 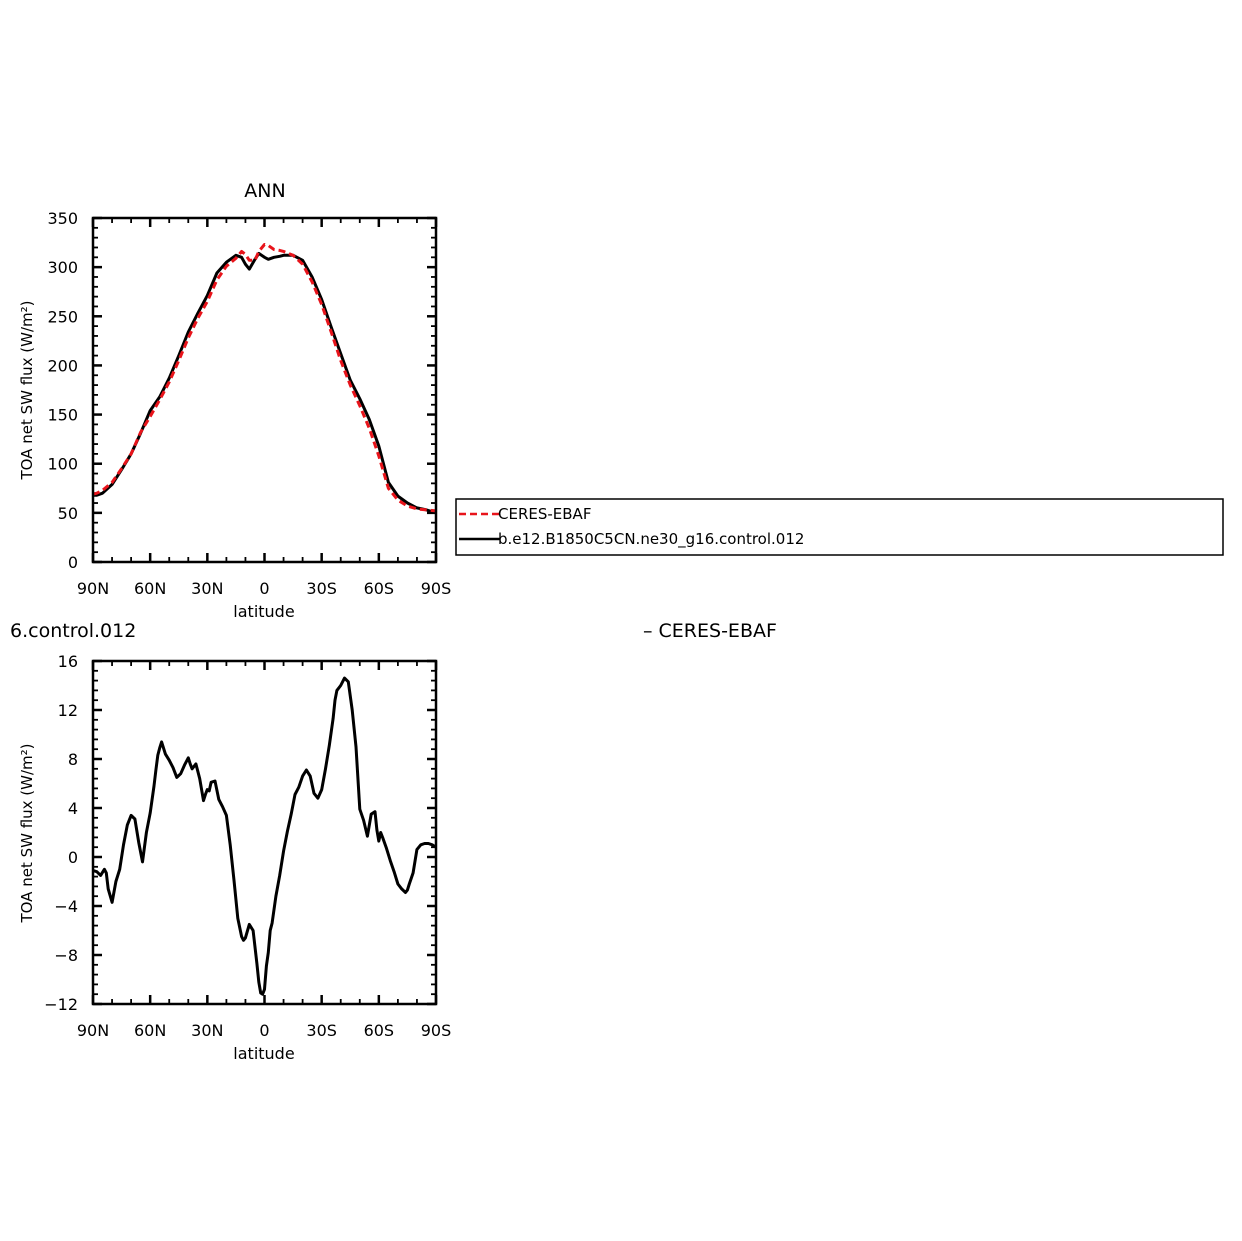 What do you see at coordinates (263, 1053) in the screenshot?
I see `bottom-x-axis-label: latitude` at bounding box center [263, 1053].